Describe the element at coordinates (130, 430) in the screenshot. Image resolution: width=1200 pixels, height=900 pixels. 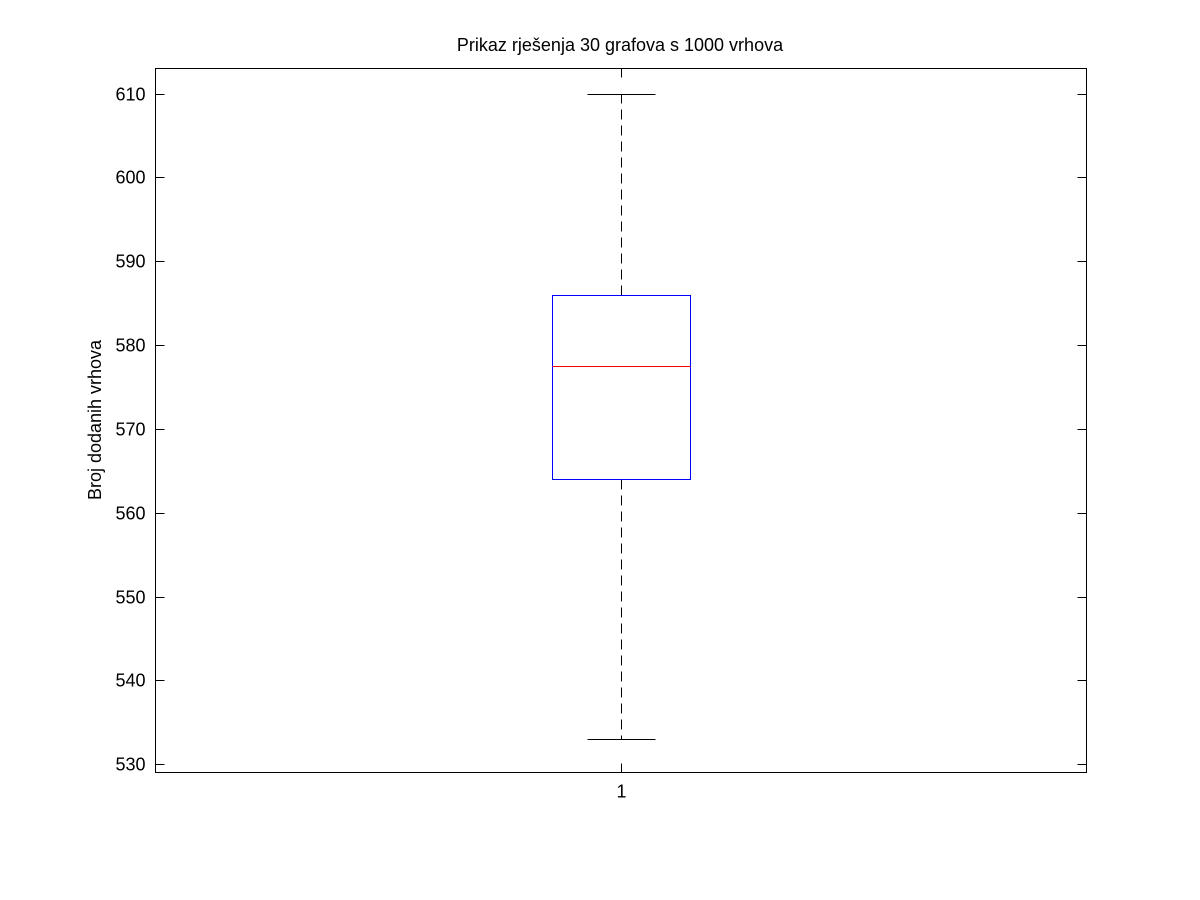
I see `y-tick-label: 570` at that location.